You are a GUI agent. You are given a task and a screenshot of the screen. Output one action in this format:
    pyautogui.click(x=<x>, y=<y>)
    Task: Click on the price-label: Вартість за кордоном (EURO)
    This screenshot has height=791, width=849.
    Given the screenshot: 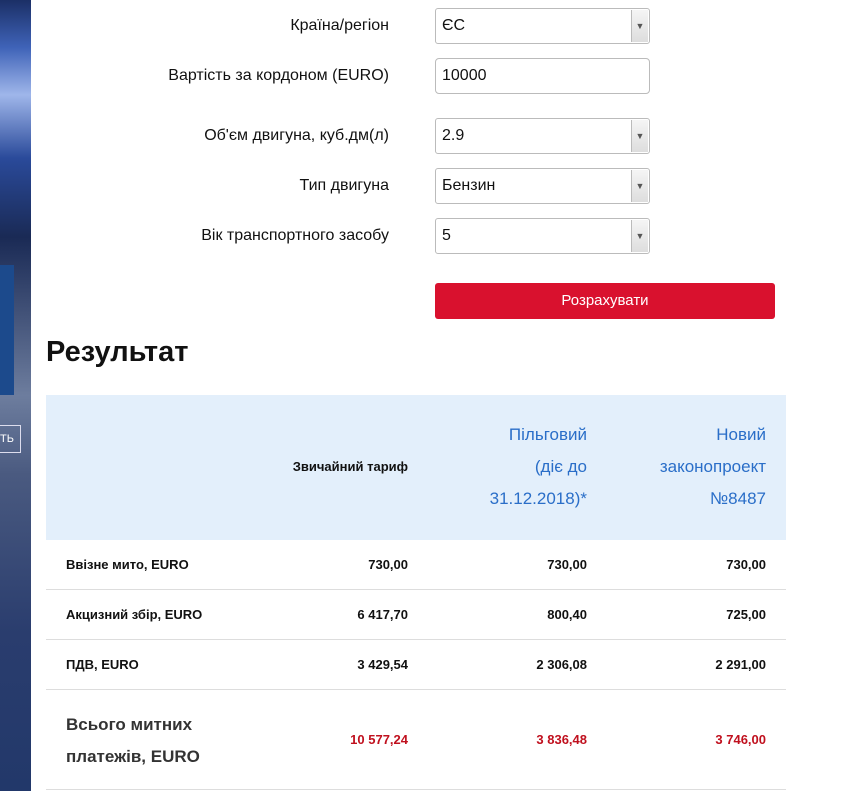 What is the action you would take?
    pyautogui.click(x=278, y=75)
    